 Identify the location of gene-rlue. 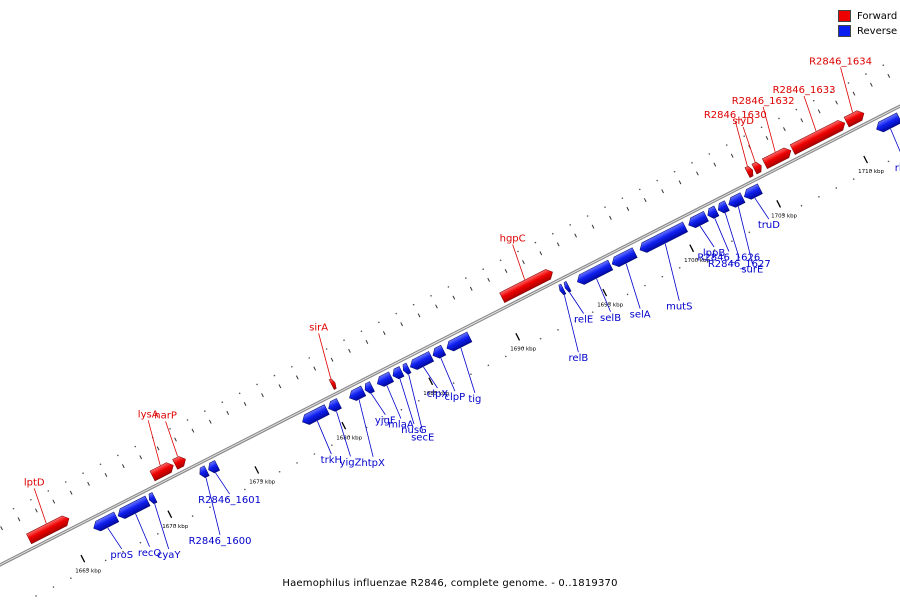
(888, 122).